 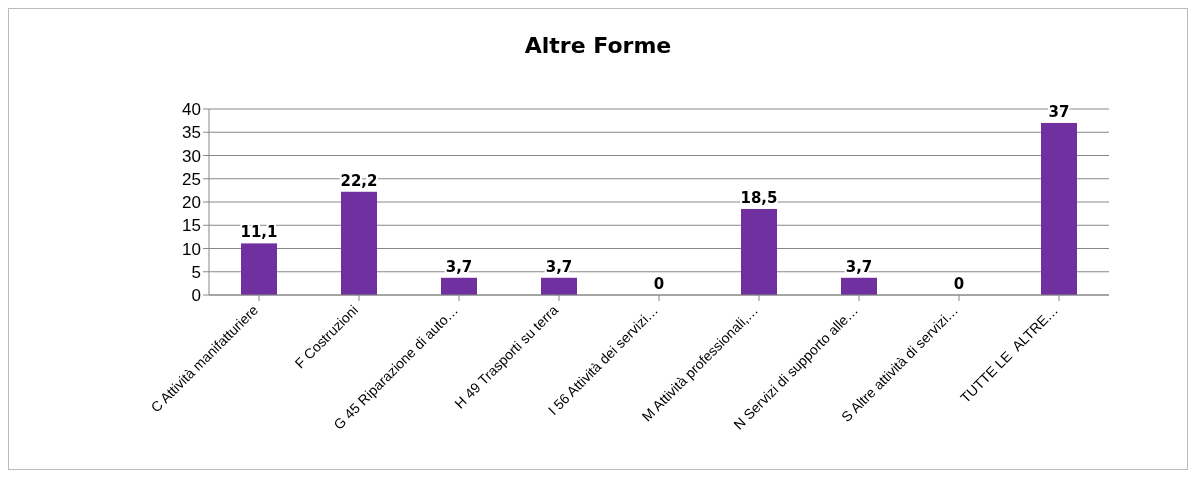 I want to click on y-tick-label: 35, so click(x=191, y=133).